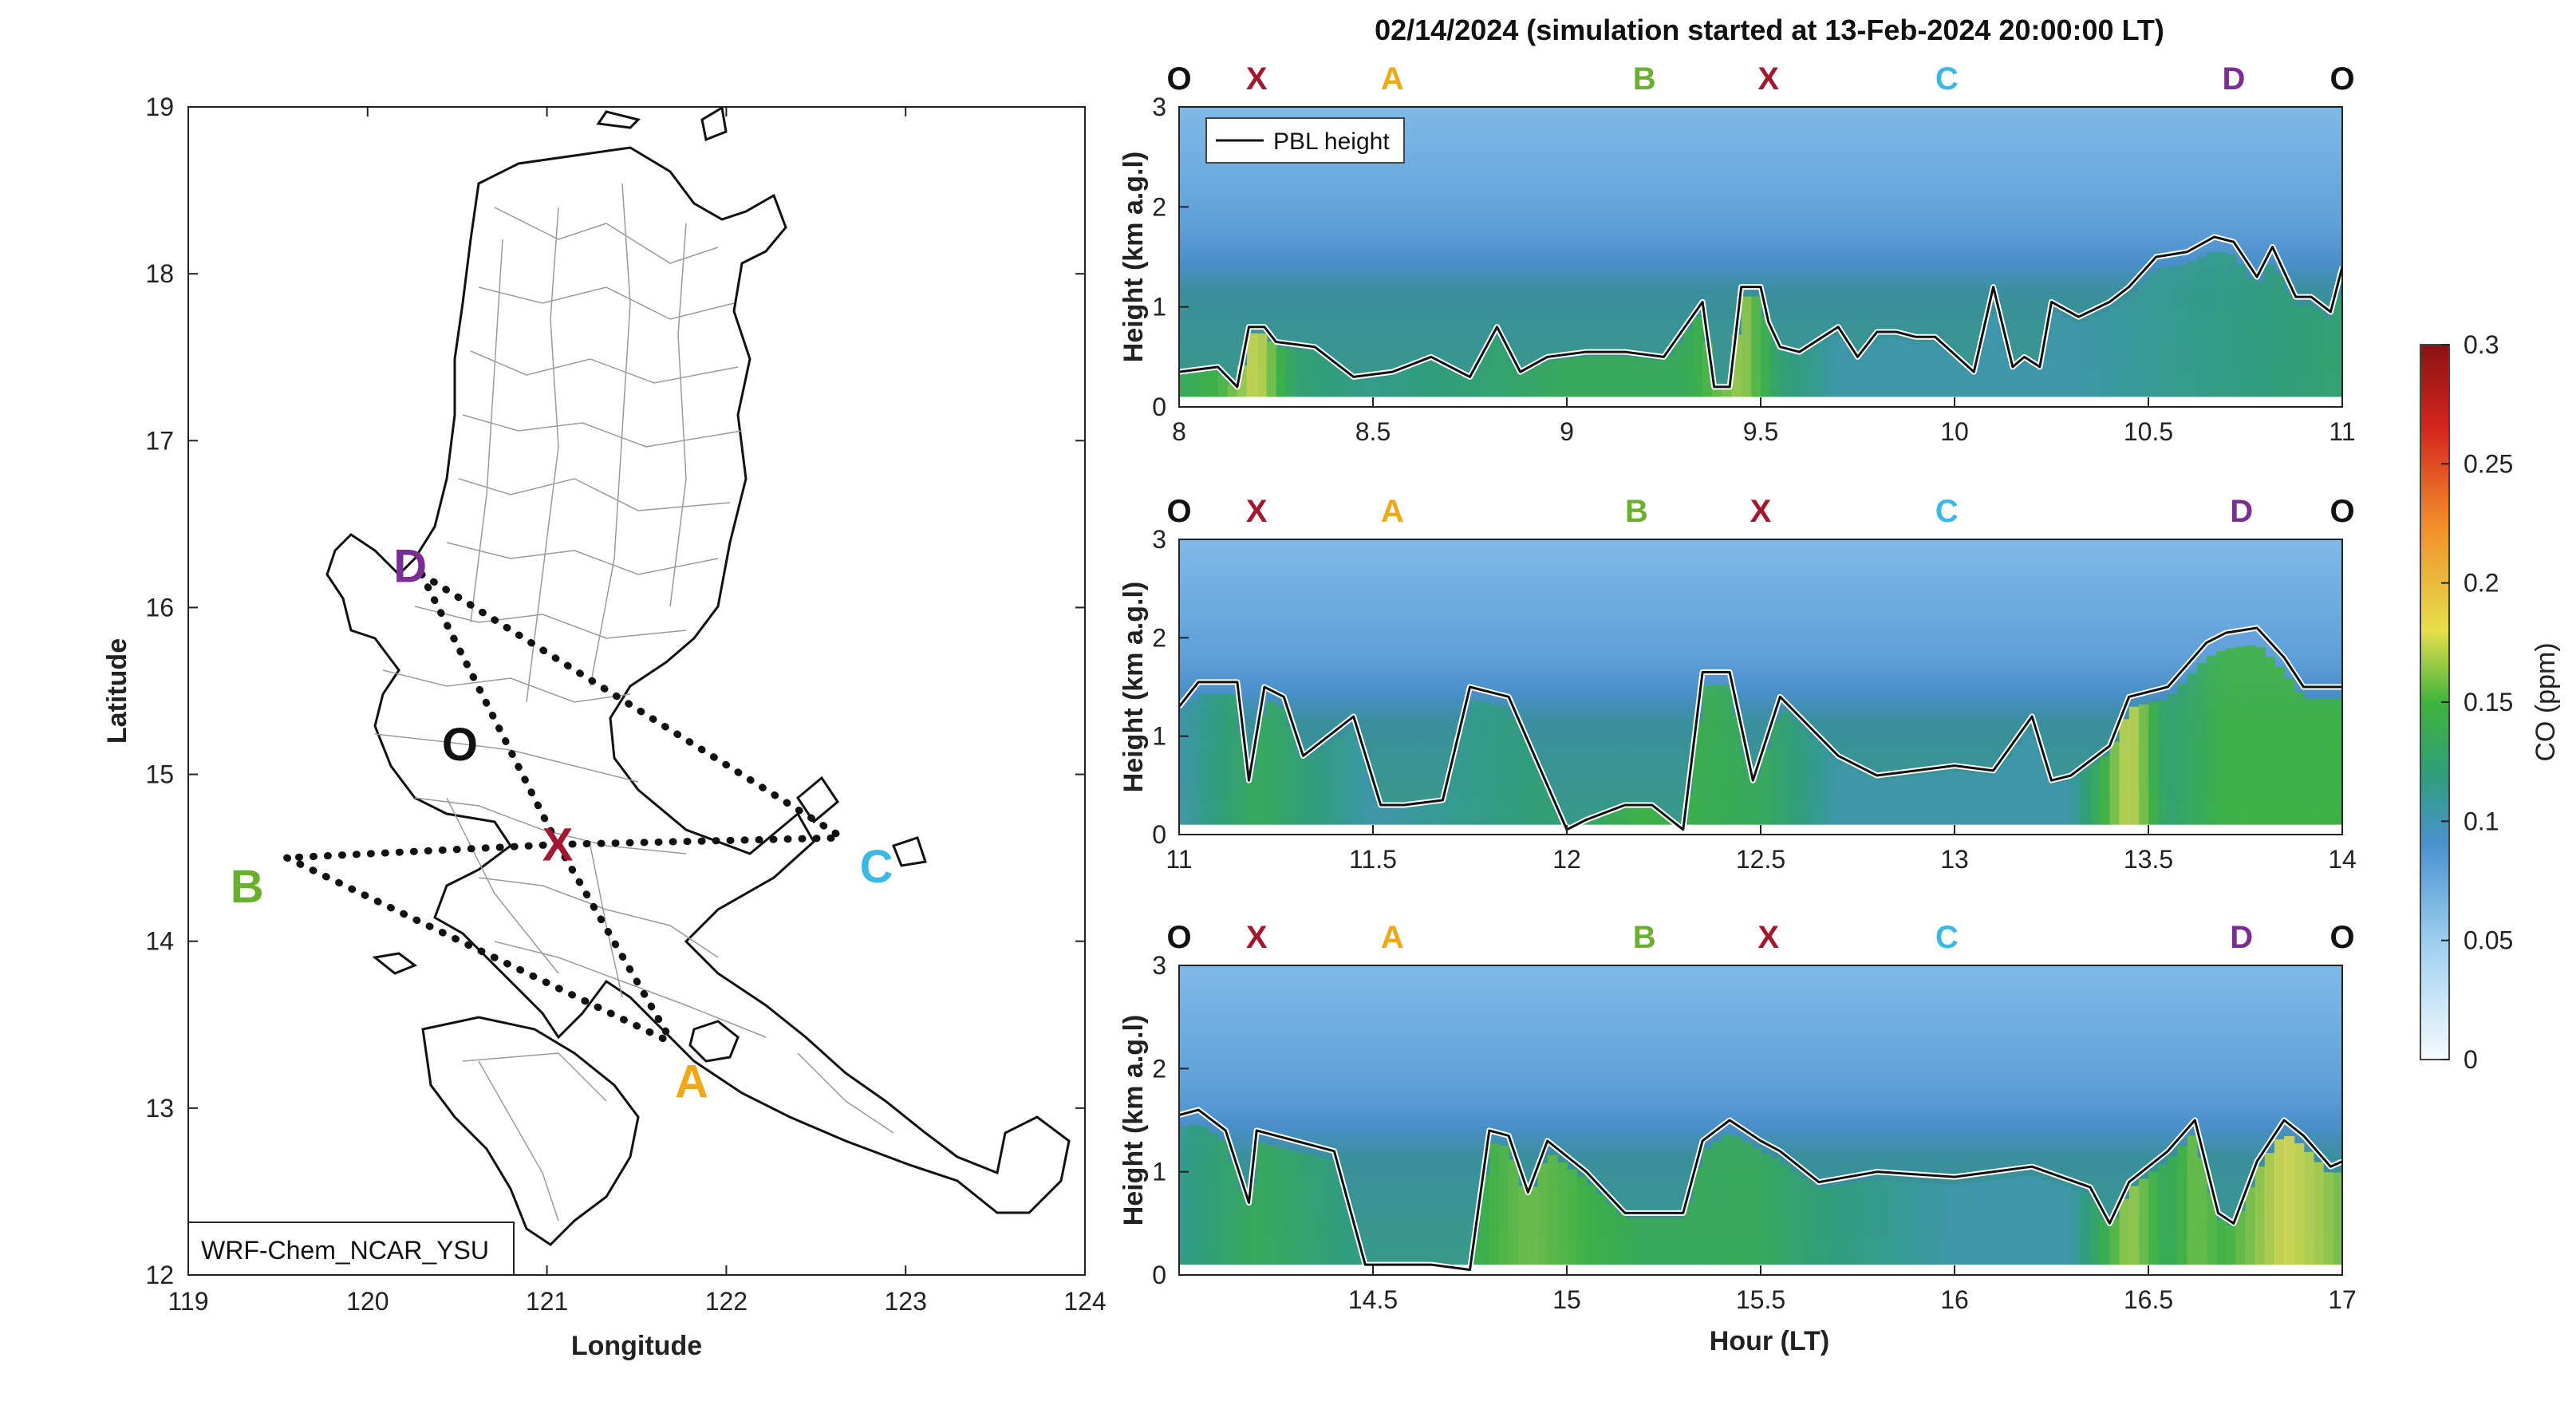 The image size is (2576, 1413). I want to click on pbl-height-line, so click(1761, 1190).